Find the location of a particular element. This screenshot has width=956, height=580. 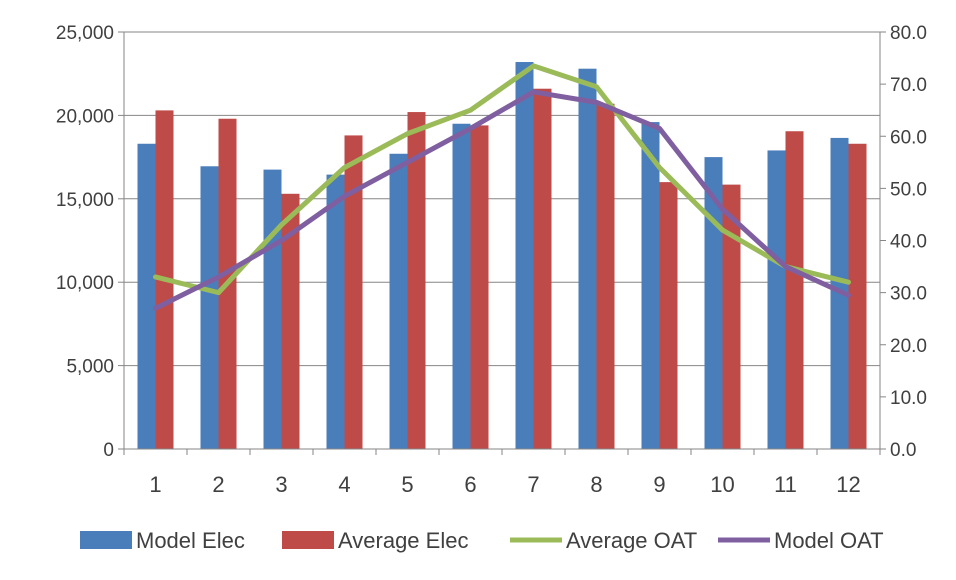

x-axis-tick-label: 12 is located at coordinates (848, 484).